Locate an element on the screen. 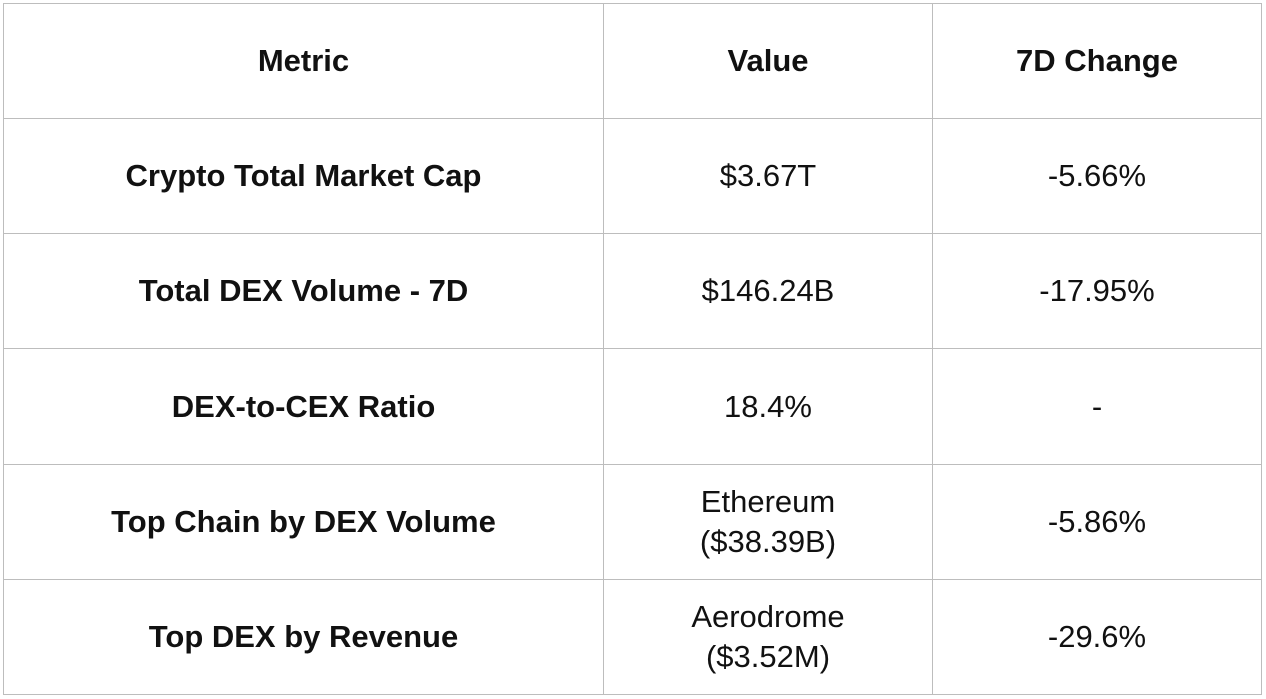 The image size is (1266, 699). value-text: 18.4% is located at coordinates (768, 406).